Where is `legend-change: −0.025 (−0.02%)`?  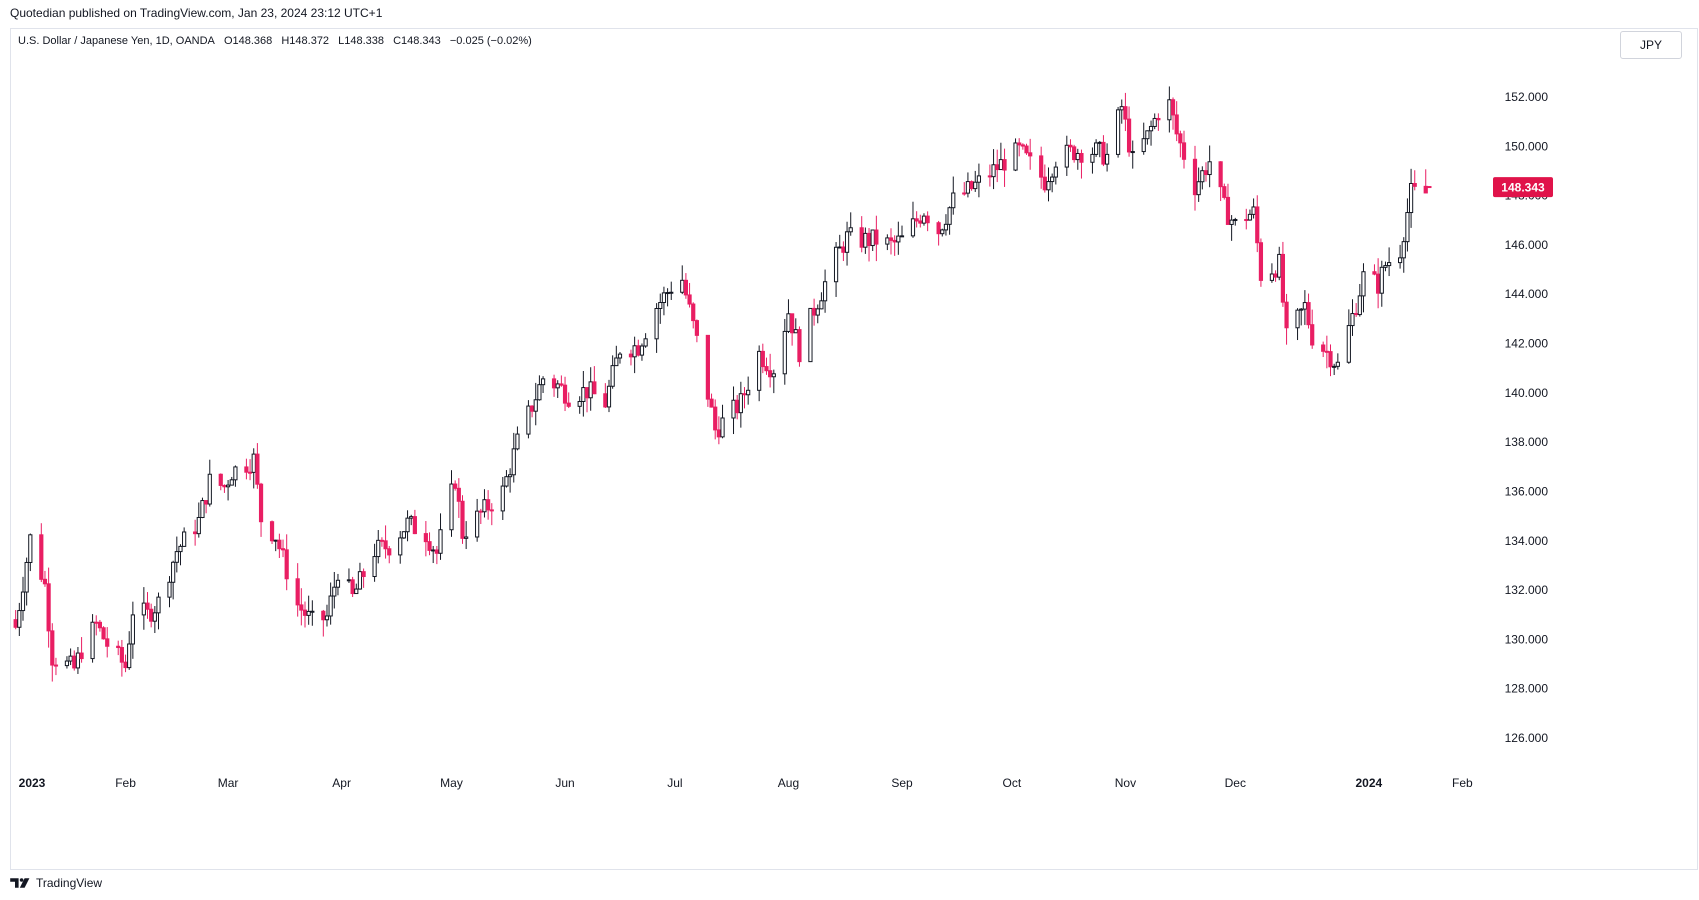 legend-change: −0.025 (−0.02%) is located at coordinates (490, 41).